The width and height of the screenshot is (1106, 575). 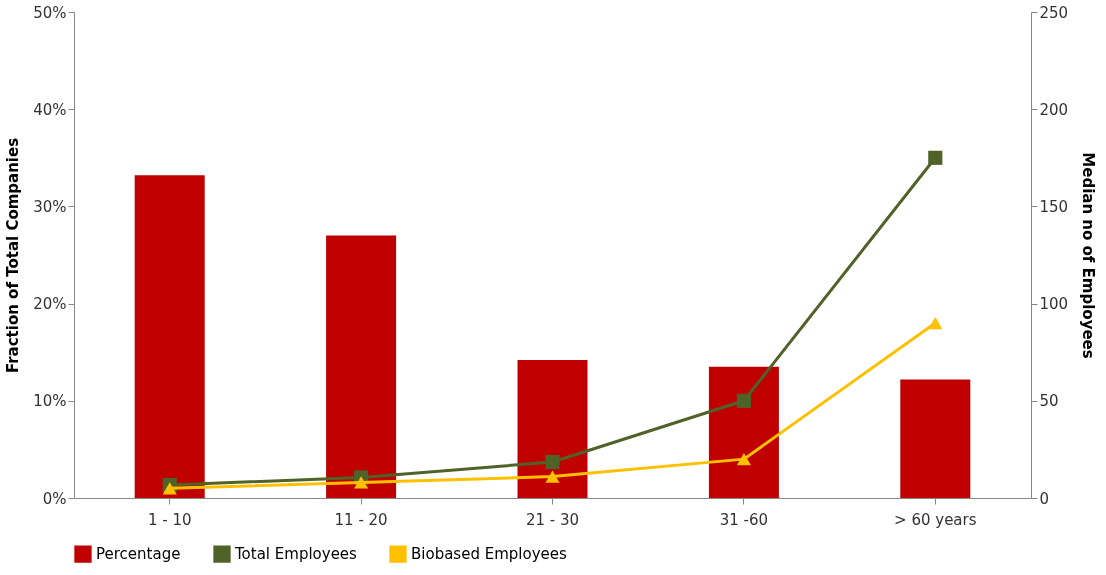 What do you see at coordinates (489, 554) in the screenshot?
I see `legend-label: Biobased Employees` at bounding box center [489, 554].